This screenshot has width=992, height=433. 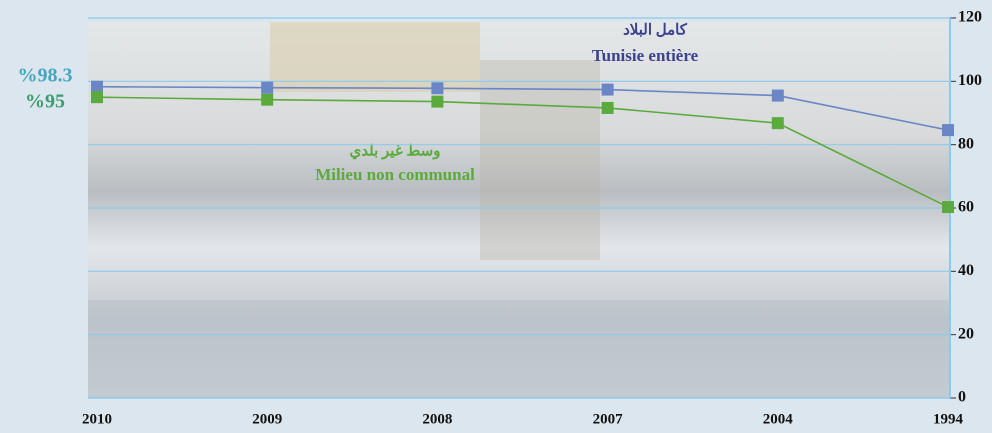 What do you see at coordinates (45, 76) in the screenshot?
I see `start-label: %98.3` at bounding box center [45, 76].